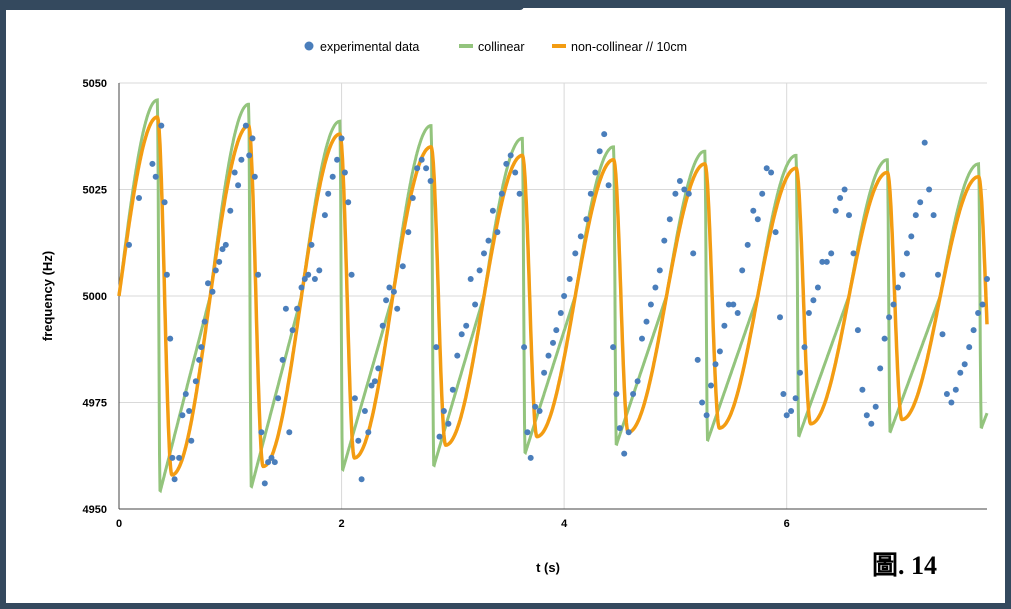 The image size is (1011, 609). Describe the element at coordinates (47, 296) in the screenshot. I see `y-axis-title: frequency (Hz)` at that location.